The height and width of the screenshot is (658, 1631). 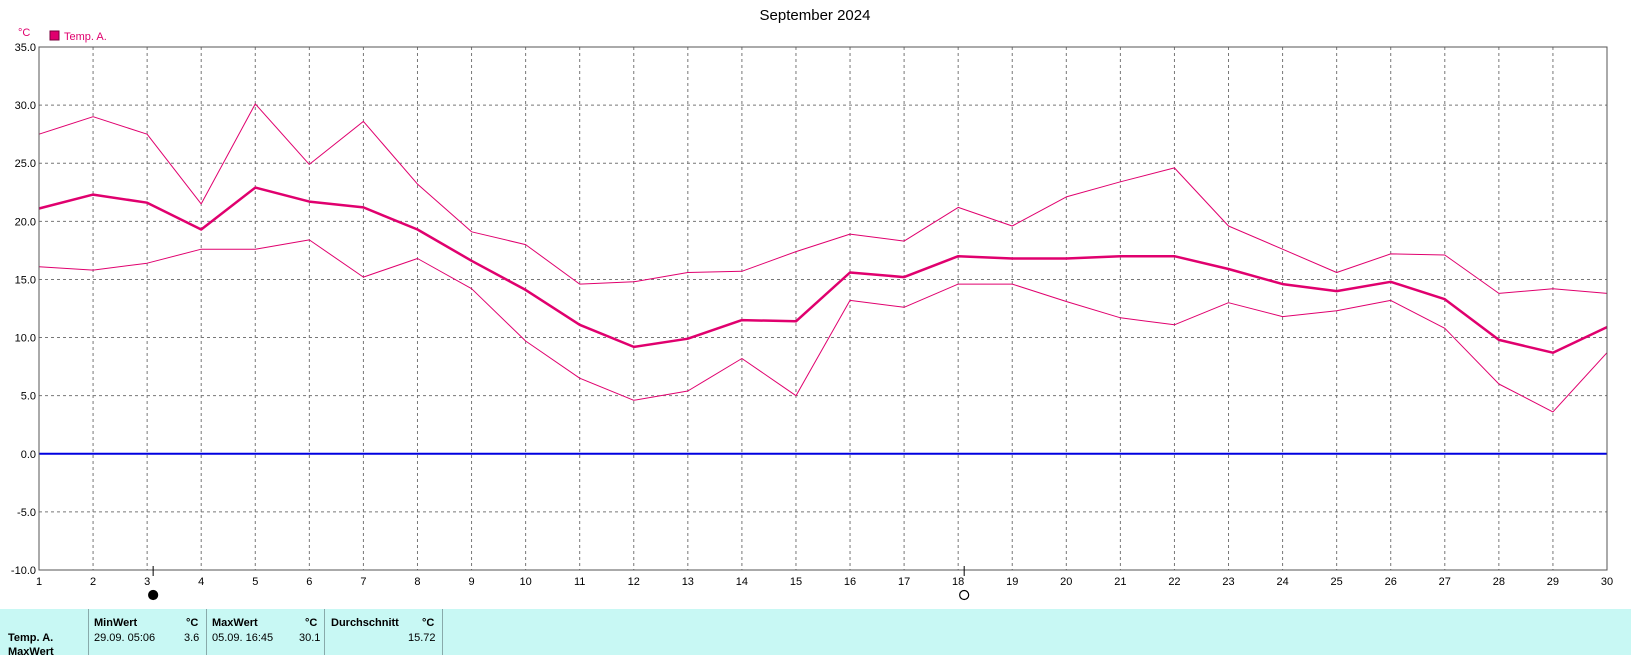 I want to click on stats-row-label-next: MaxWert, so click(x=31, y=652).